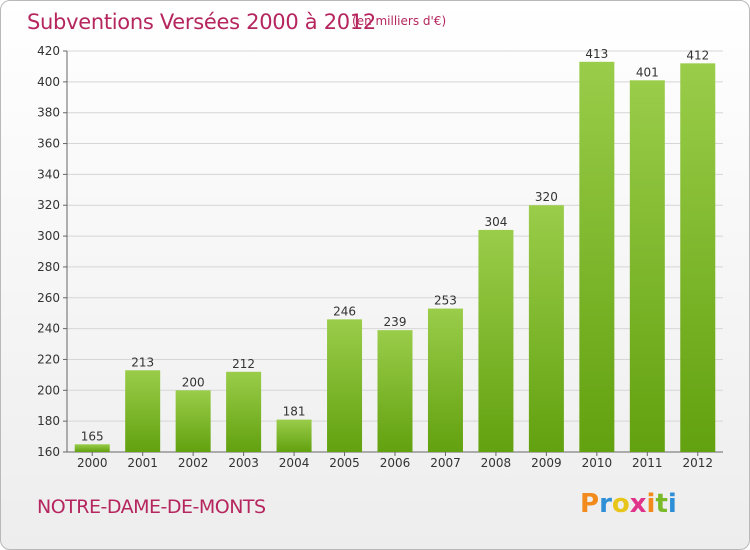 The height and width of the screenshot is (550, 750). What do you see at coordinates (495, 222) in the screenshot?
I see `data-label: 304` at bounding box center [495, 222].